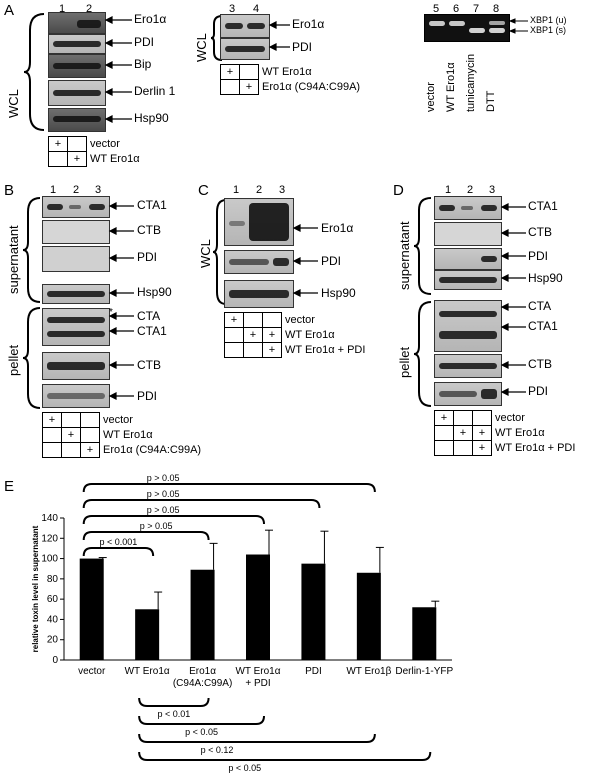  Describe the element at coordinates (313, 671) in the screenshot. I see `x-tick-label: PDI` at that location.